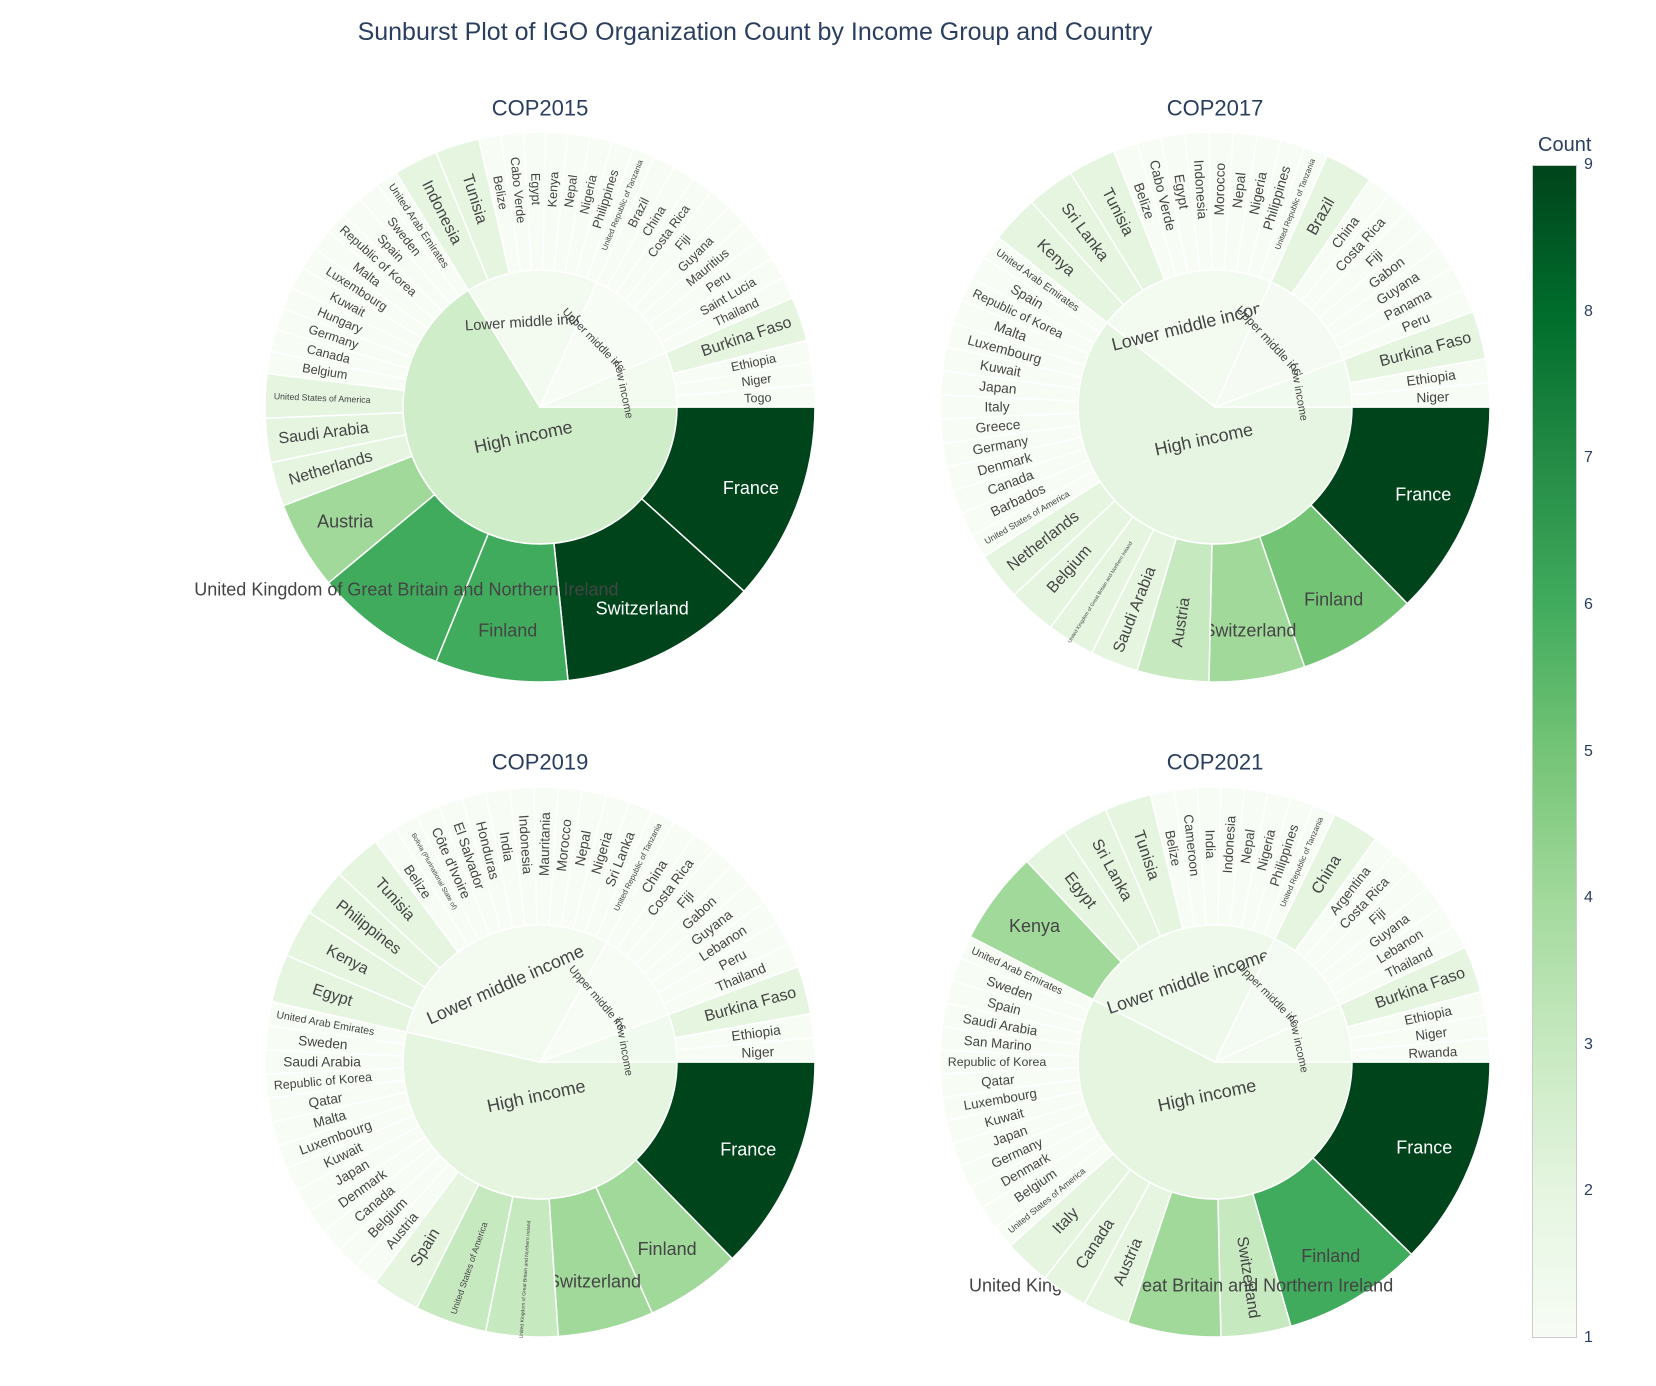 The image size is (1656, 1386). I want to click on country-label: Saudi Arabia, so click(322, 1062).